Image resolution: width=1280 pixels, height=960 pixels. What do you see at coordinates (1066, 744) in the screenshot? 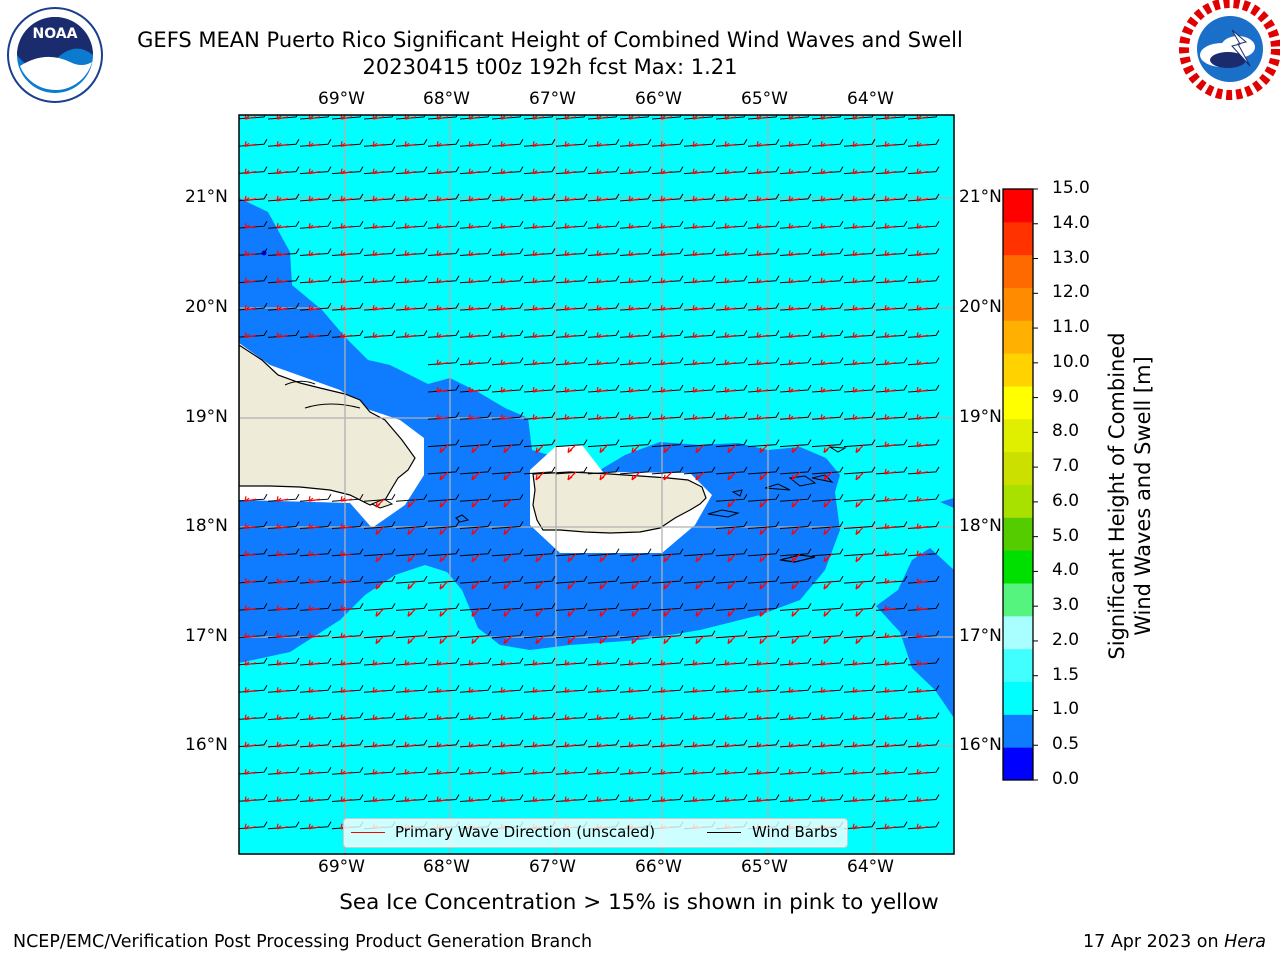
I see `colorbar-tick-label: 0.5` at bounding box center [1066, 744].